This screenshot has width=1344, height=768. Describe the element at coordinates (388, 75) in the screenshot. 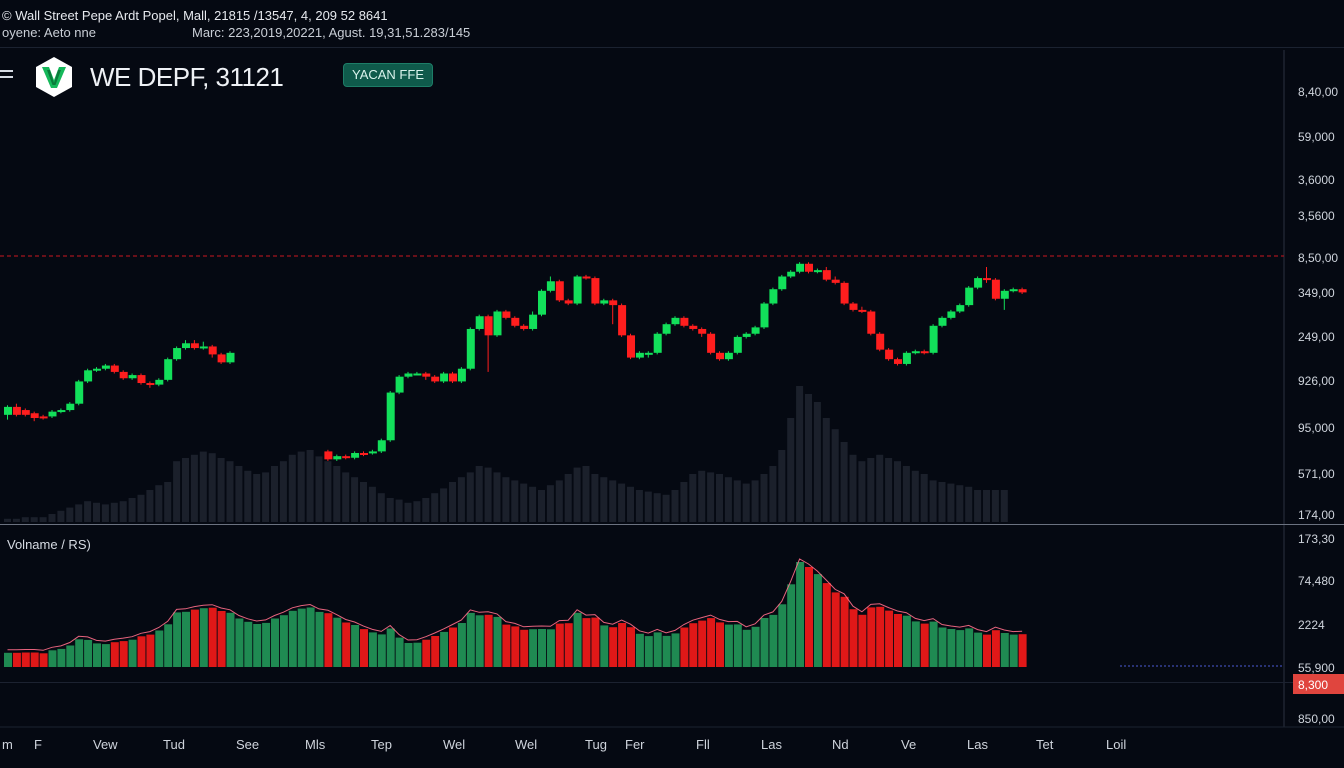

I see `status-badge: YACAN FFE` at that location.